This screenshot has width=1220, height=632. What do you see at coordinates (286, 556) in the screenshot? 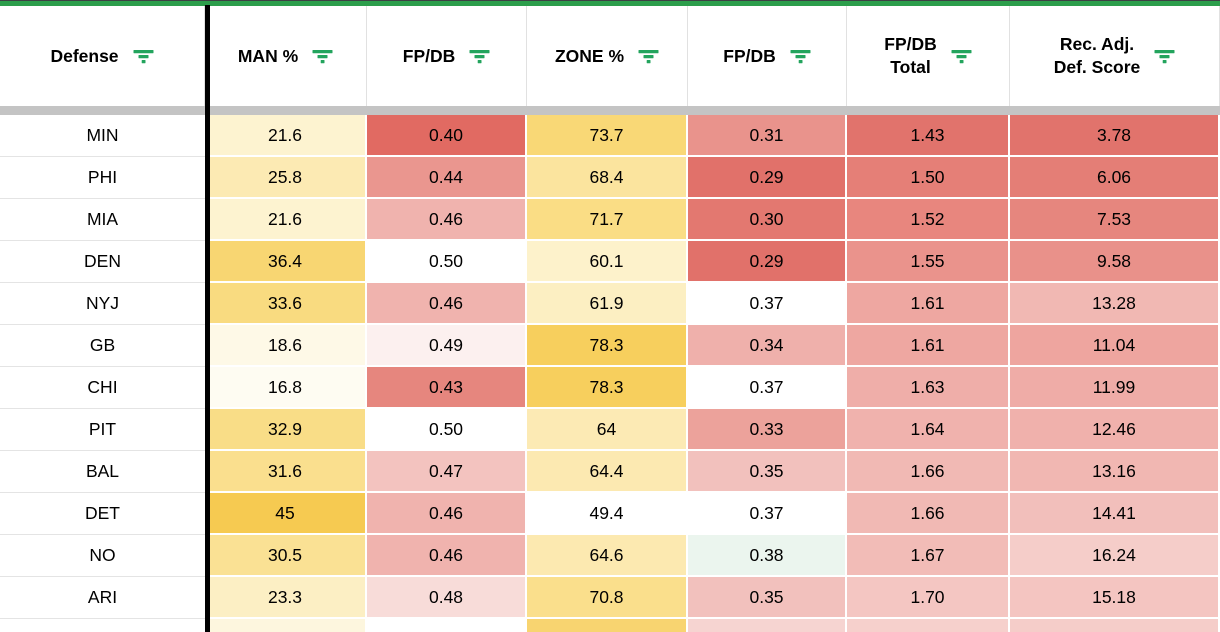
I see `cell-value: 30.5` at bounding box center [286, 556].